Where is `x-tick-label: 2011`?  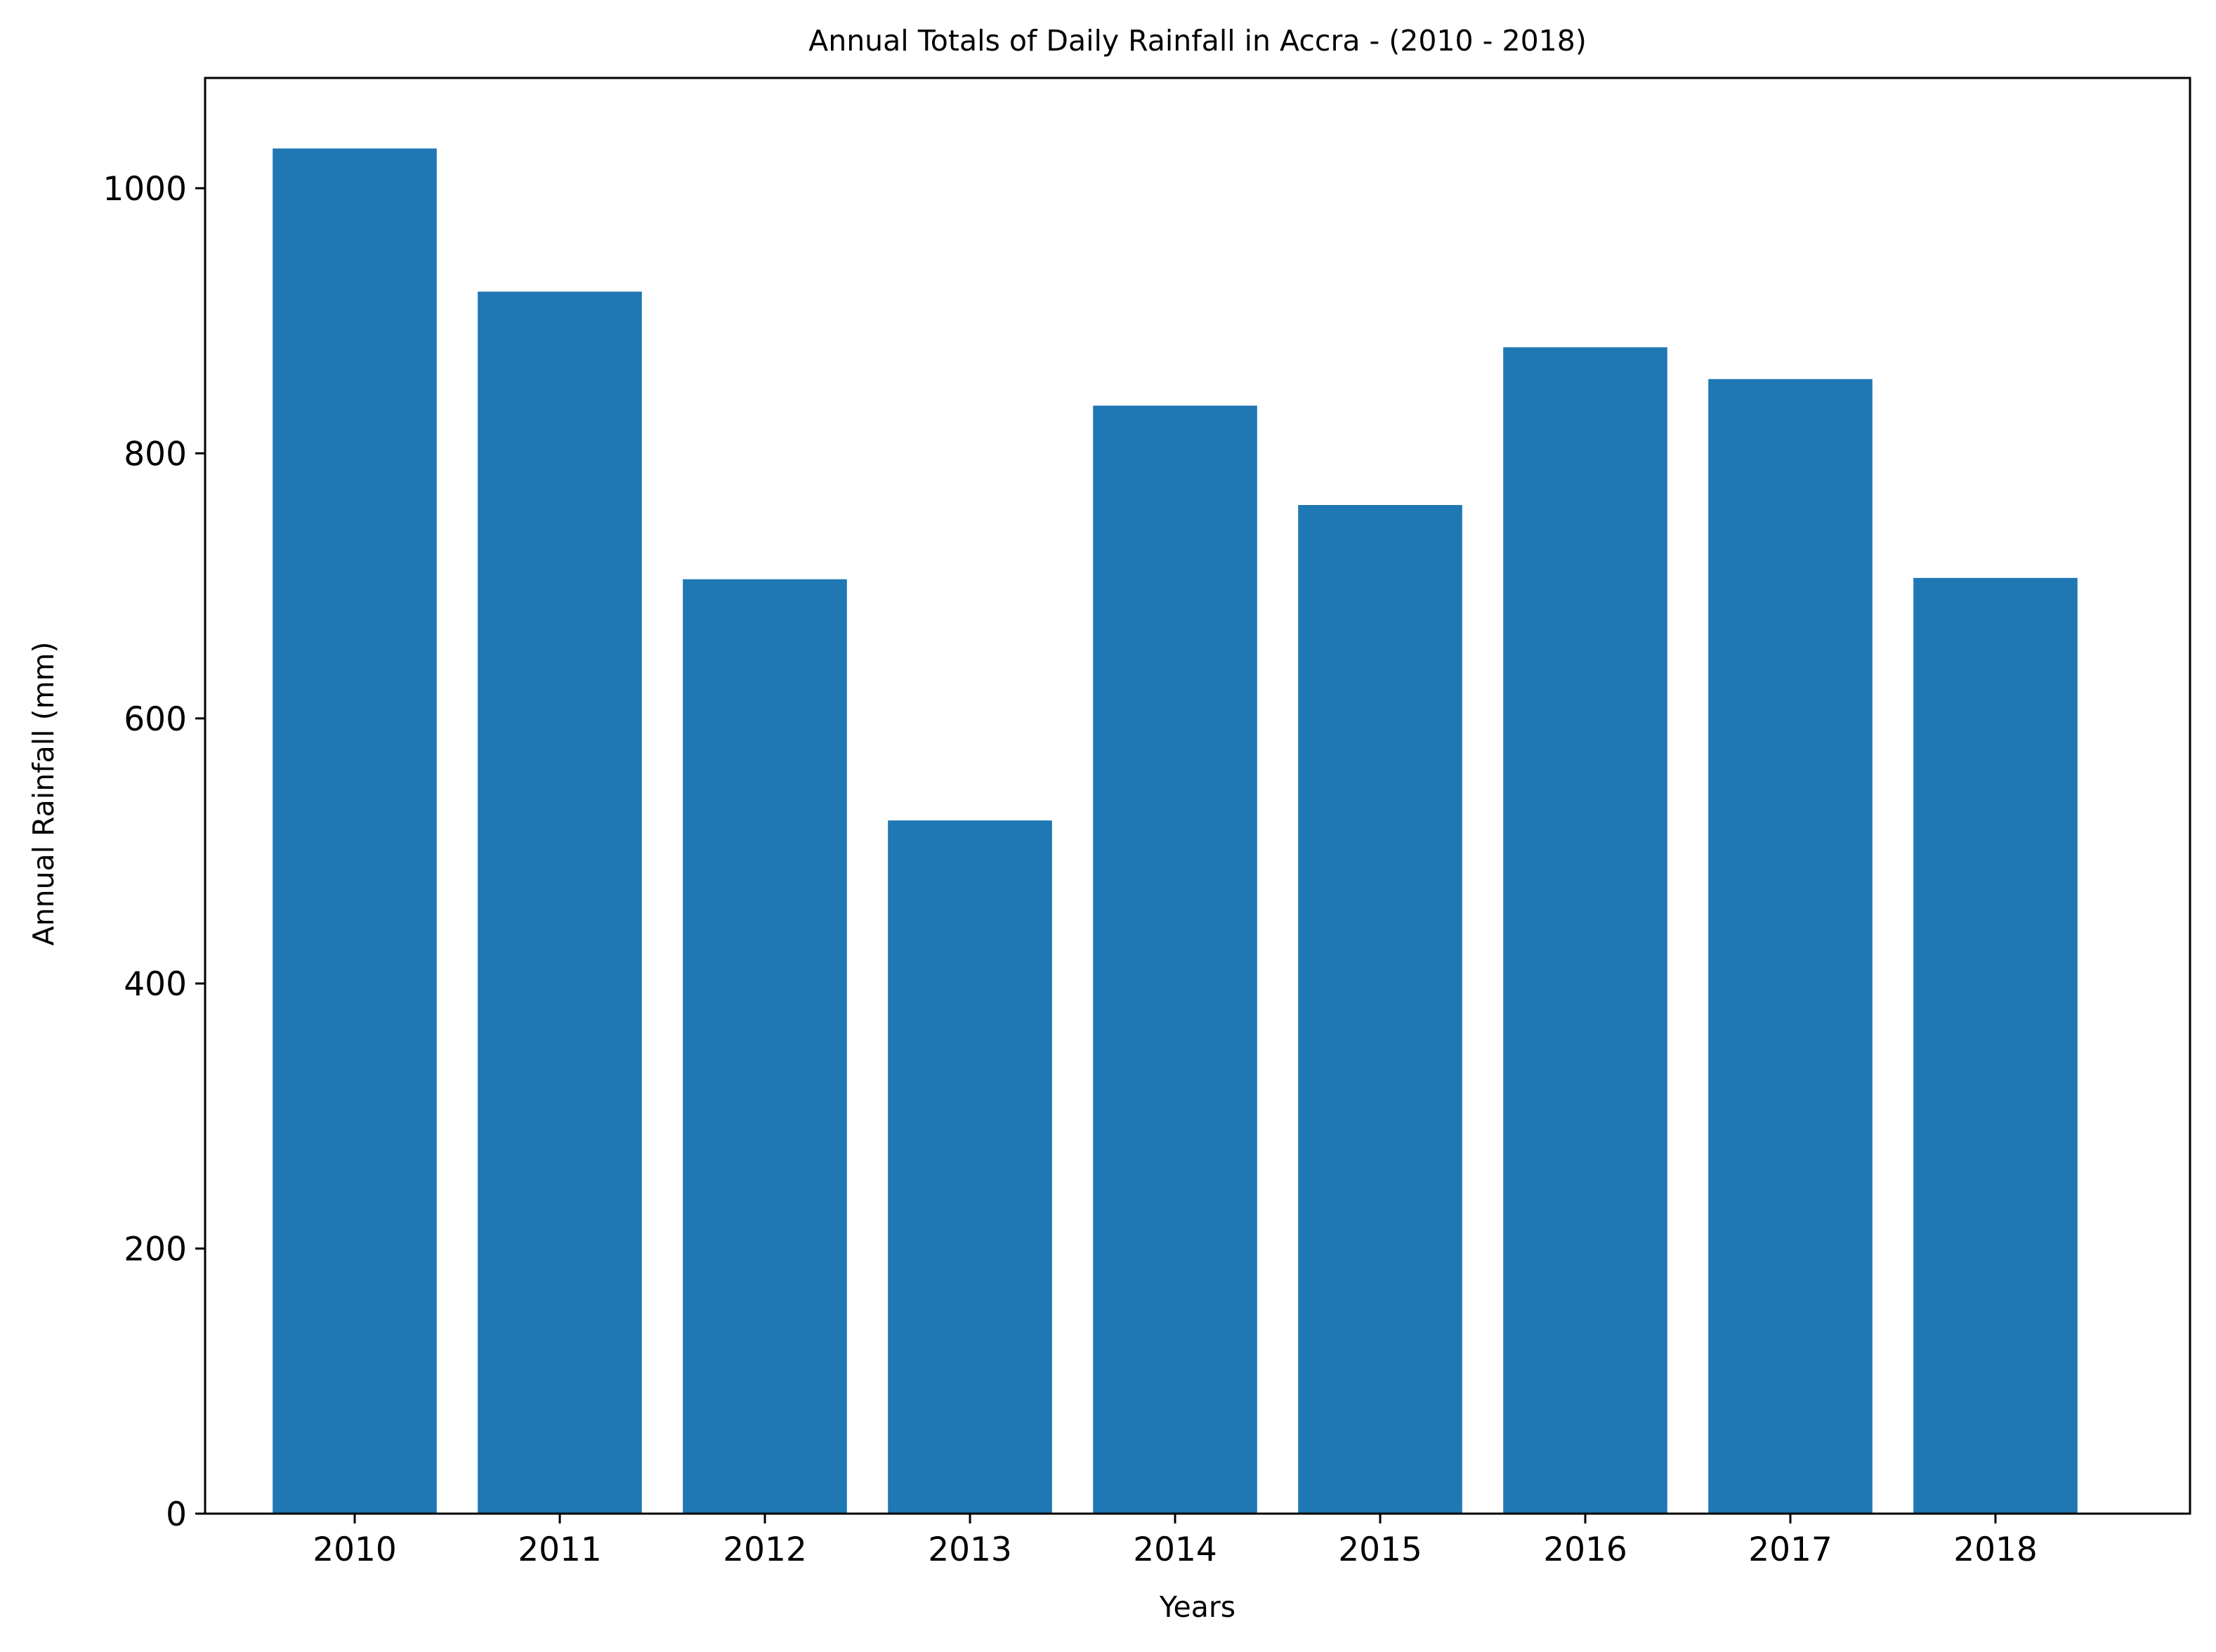
x-tick-label: 2011 is located at coordinates (560, 1549).